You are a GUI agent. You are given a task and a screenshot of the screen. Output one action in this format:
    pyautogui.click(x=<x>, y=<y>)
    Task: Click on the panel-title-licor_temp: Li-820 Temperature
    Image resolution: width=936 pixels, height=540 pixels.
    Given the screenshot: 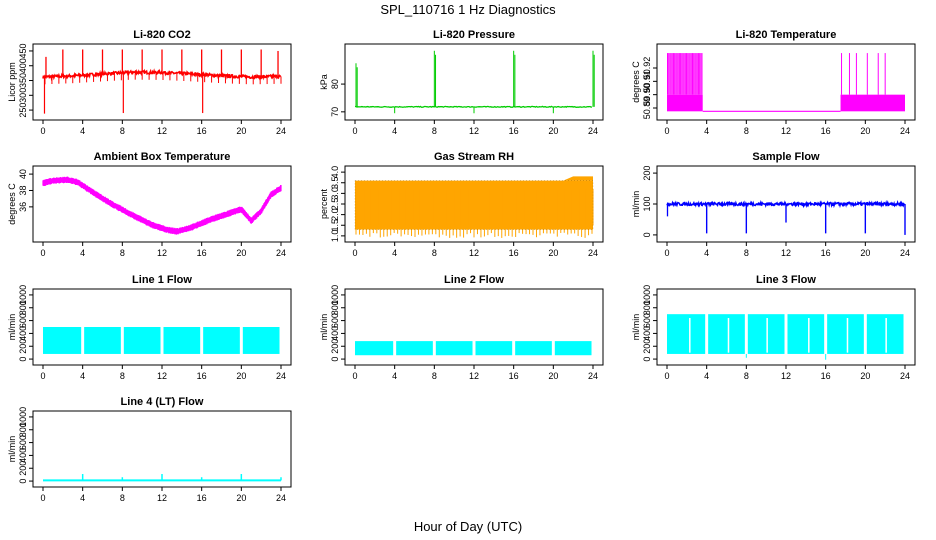 What is the action you would take?
    pyautogui.click(x=786, y=35)
    